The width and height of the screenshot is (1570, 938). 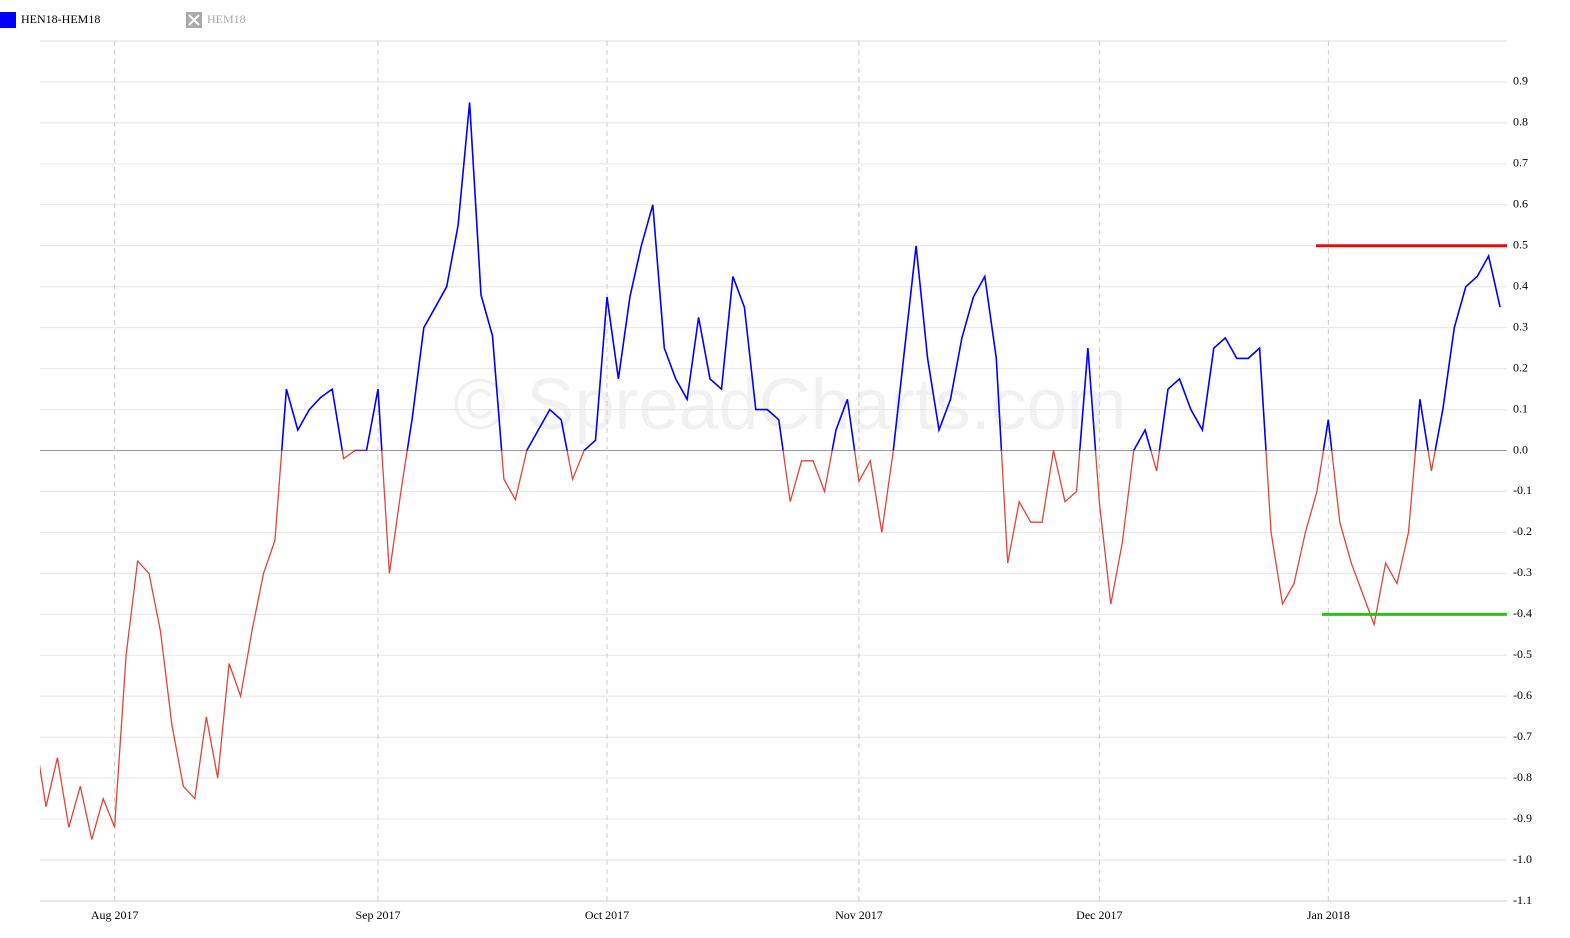 I want to click on y-tick-label: 0.1, so click(x=1520, y=408).